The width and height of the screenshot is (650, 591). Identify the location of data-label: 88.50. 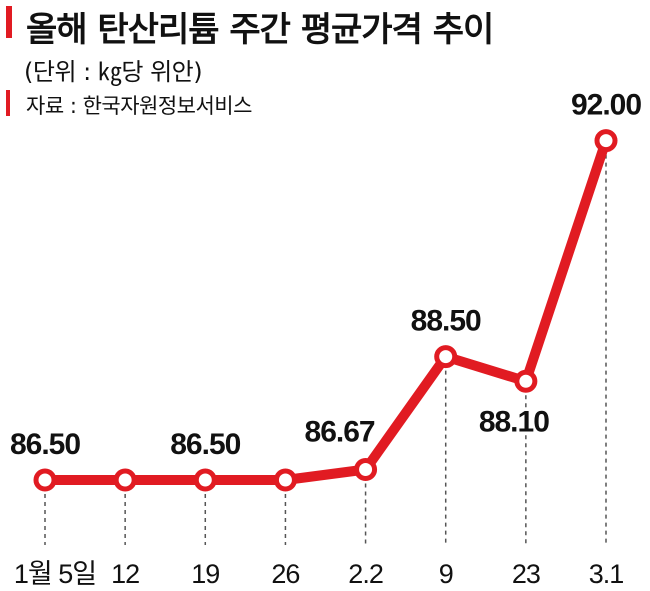
(446, 321).